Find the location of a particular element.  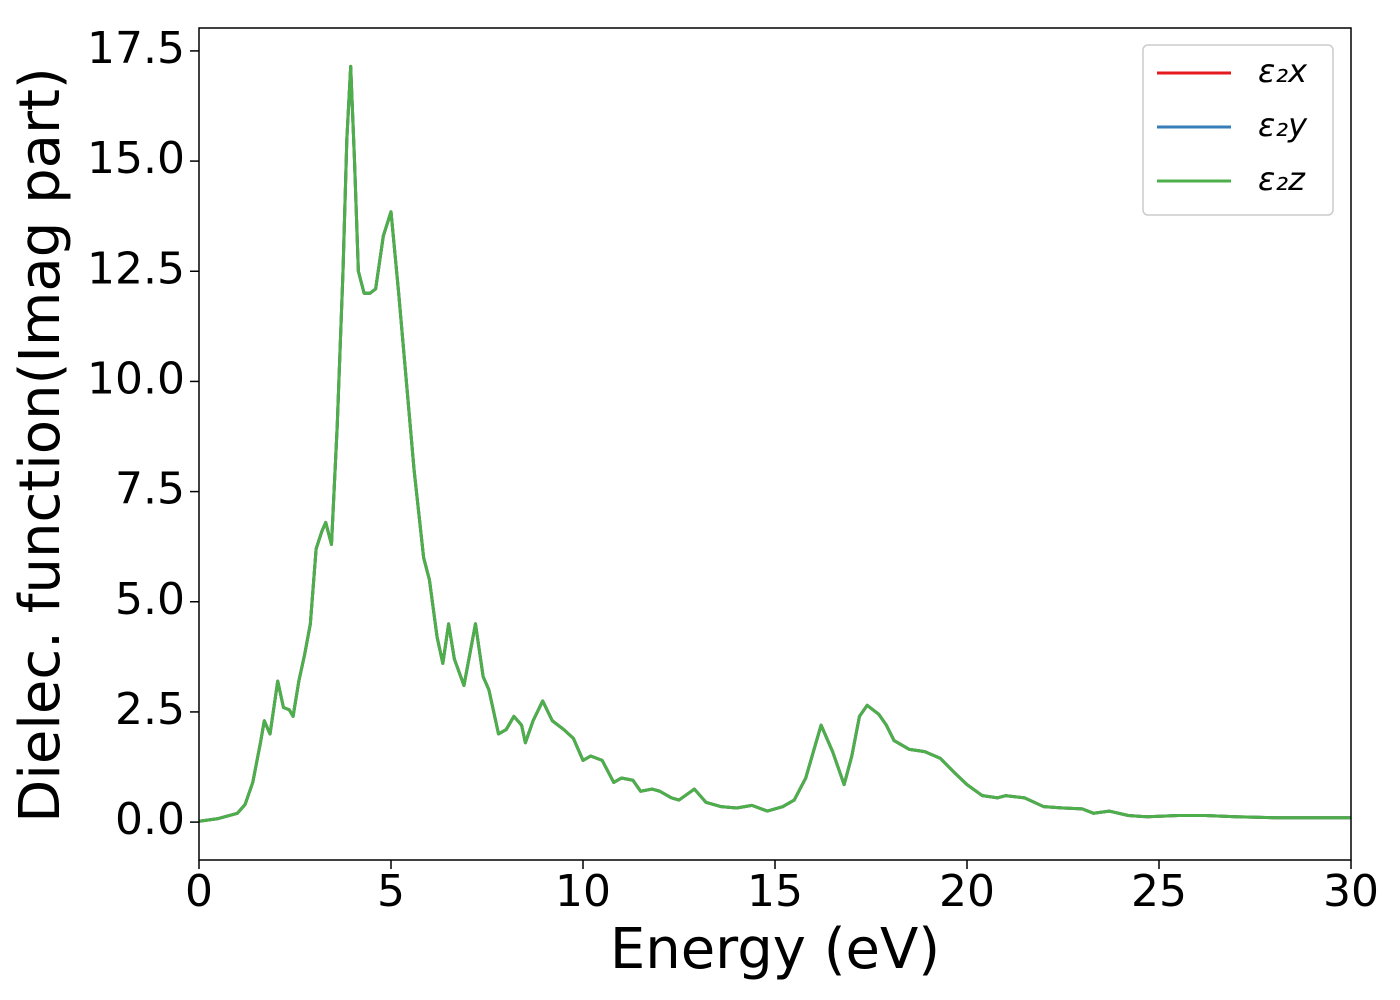

x-tick-label: 15 is located at coordinates (775, 891).